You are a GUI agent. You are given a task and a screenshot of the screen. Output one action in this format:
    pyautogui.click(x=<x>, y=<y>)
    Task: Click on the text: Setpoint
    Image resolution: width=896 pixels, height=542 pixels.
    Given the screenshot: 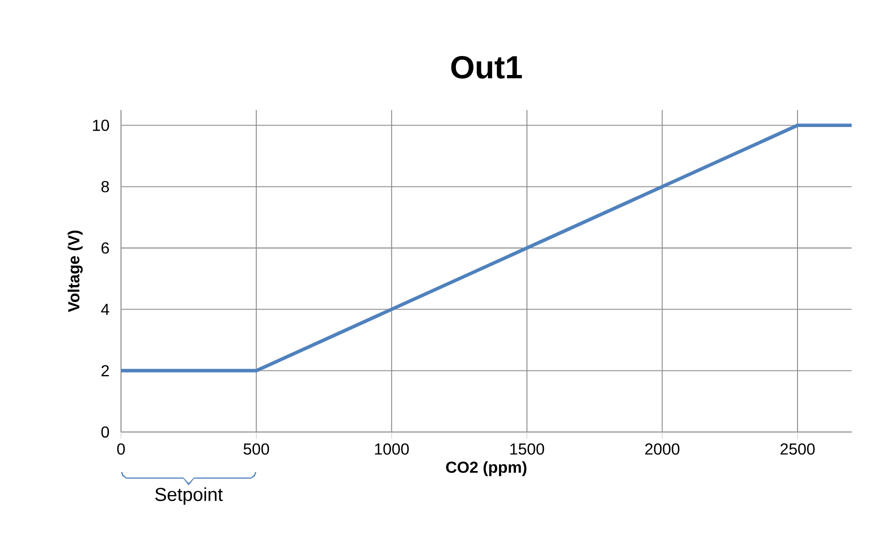 What is the action you would take?
    pyautogui.click(x=189, y=496)
    